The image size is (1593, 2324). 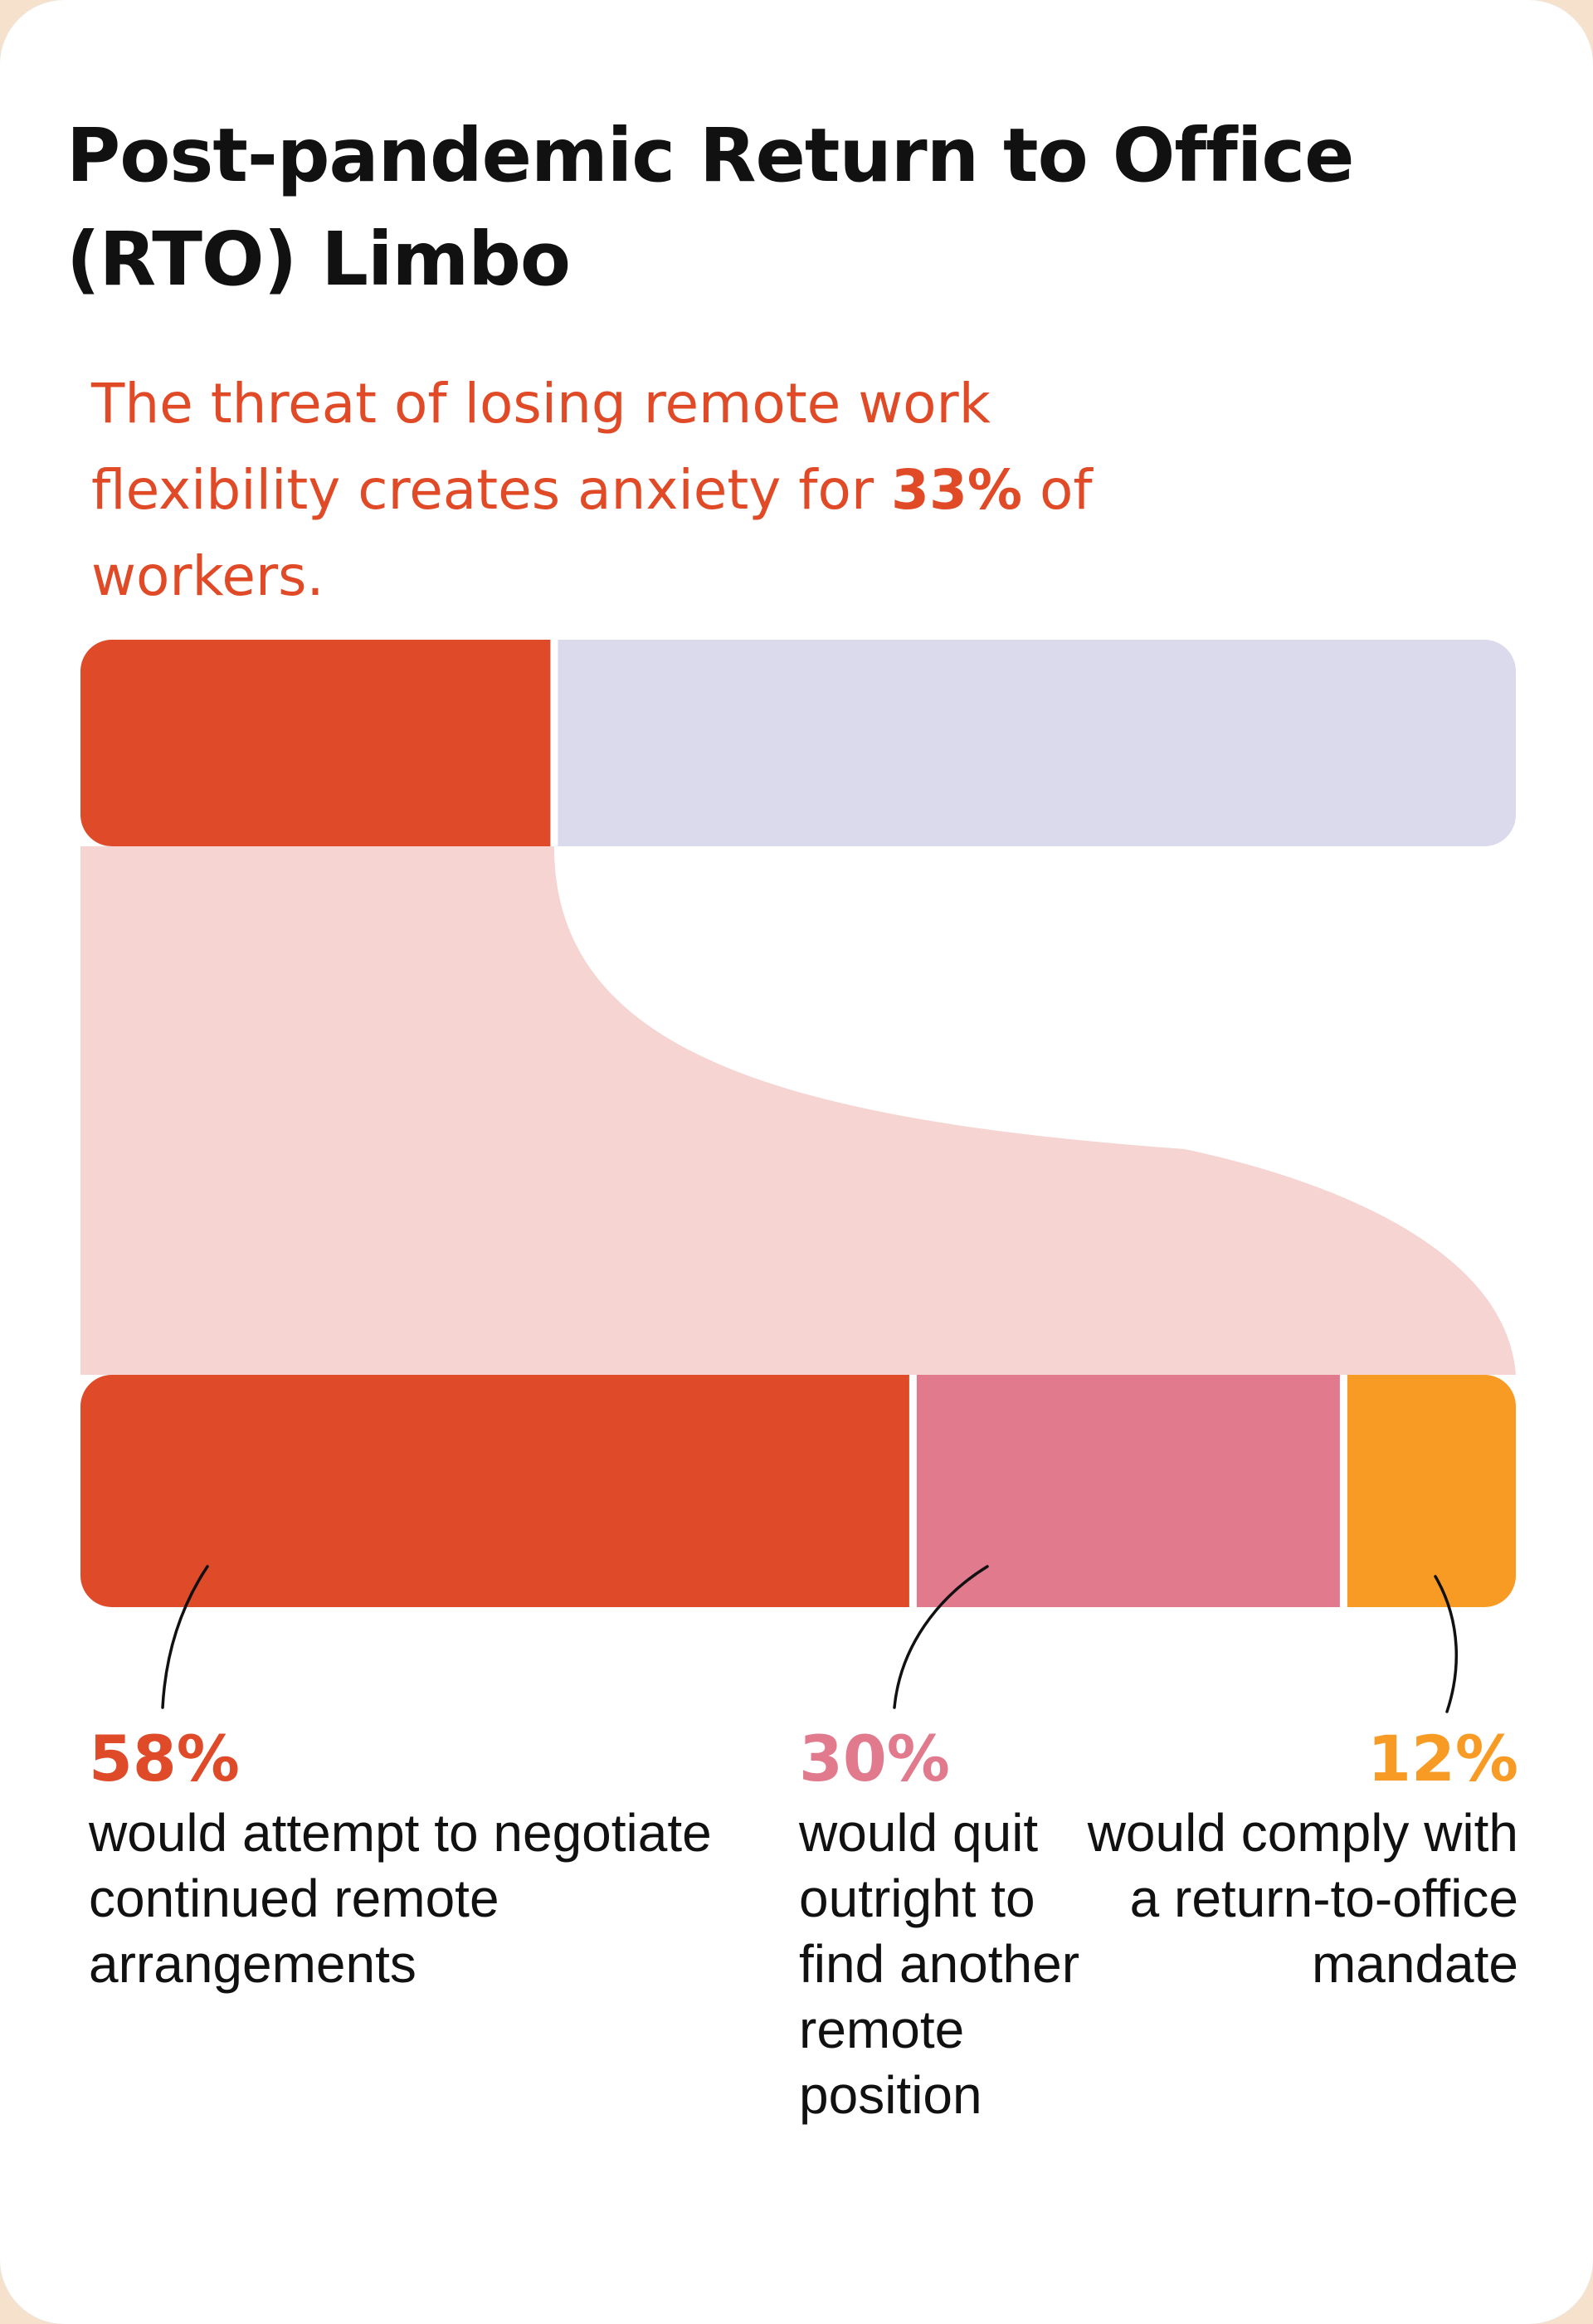 What do you see at coordinates (1442, 1759) in the screenshot?
I see `segment-percent-comply: 12%` at bounding box center [1442, 1759].